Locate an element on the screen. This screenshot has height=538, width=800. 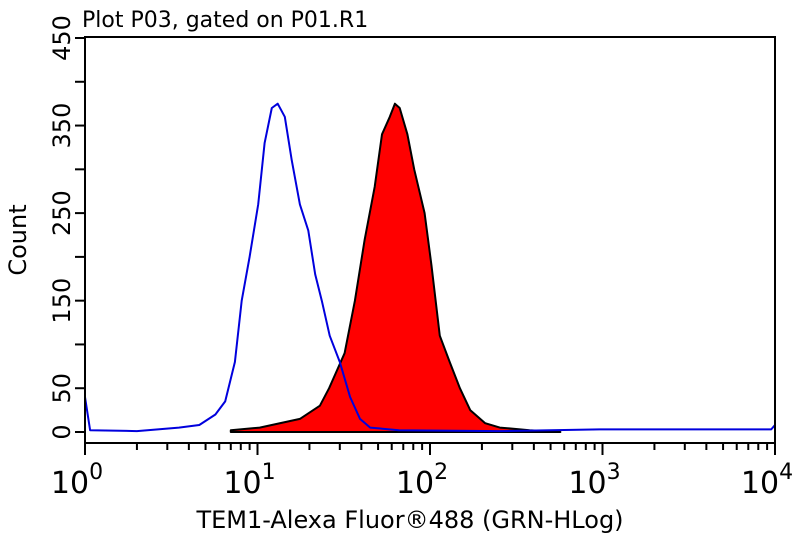
x-tick-label: 10¹ is located at coordinates (249, 480).